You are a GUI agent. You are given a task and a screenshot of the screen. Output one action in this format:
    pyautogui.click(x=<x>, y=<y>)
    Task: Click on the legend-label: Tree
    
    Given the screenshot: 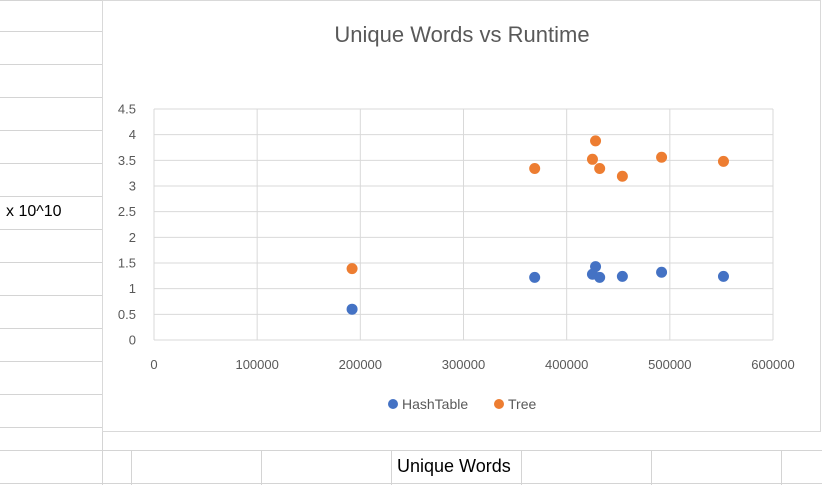 What is the action you would take?
    pyautogui.click(x=522, y=404)
    